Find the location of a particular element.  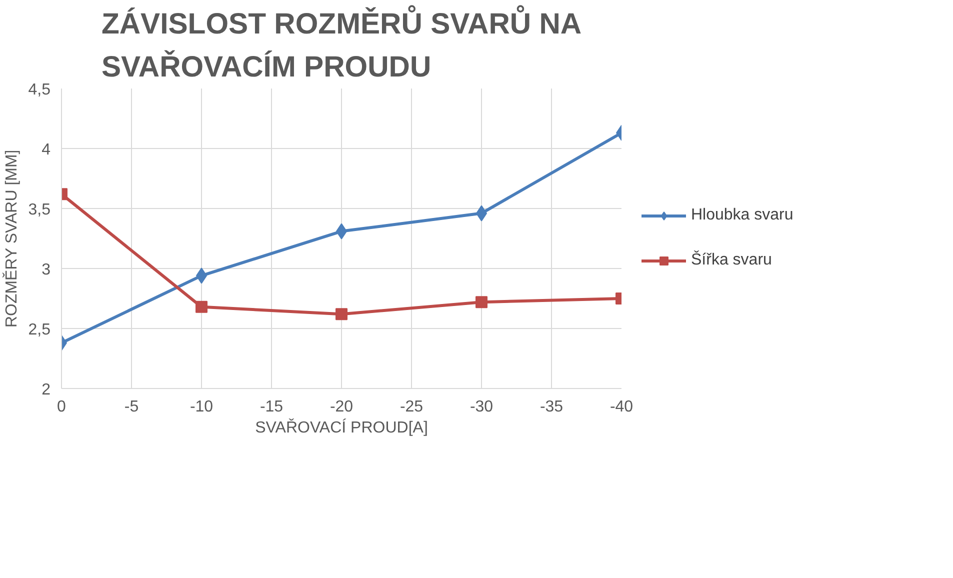

y-tick-label: 3,5 is located at coordinates (39, 210).